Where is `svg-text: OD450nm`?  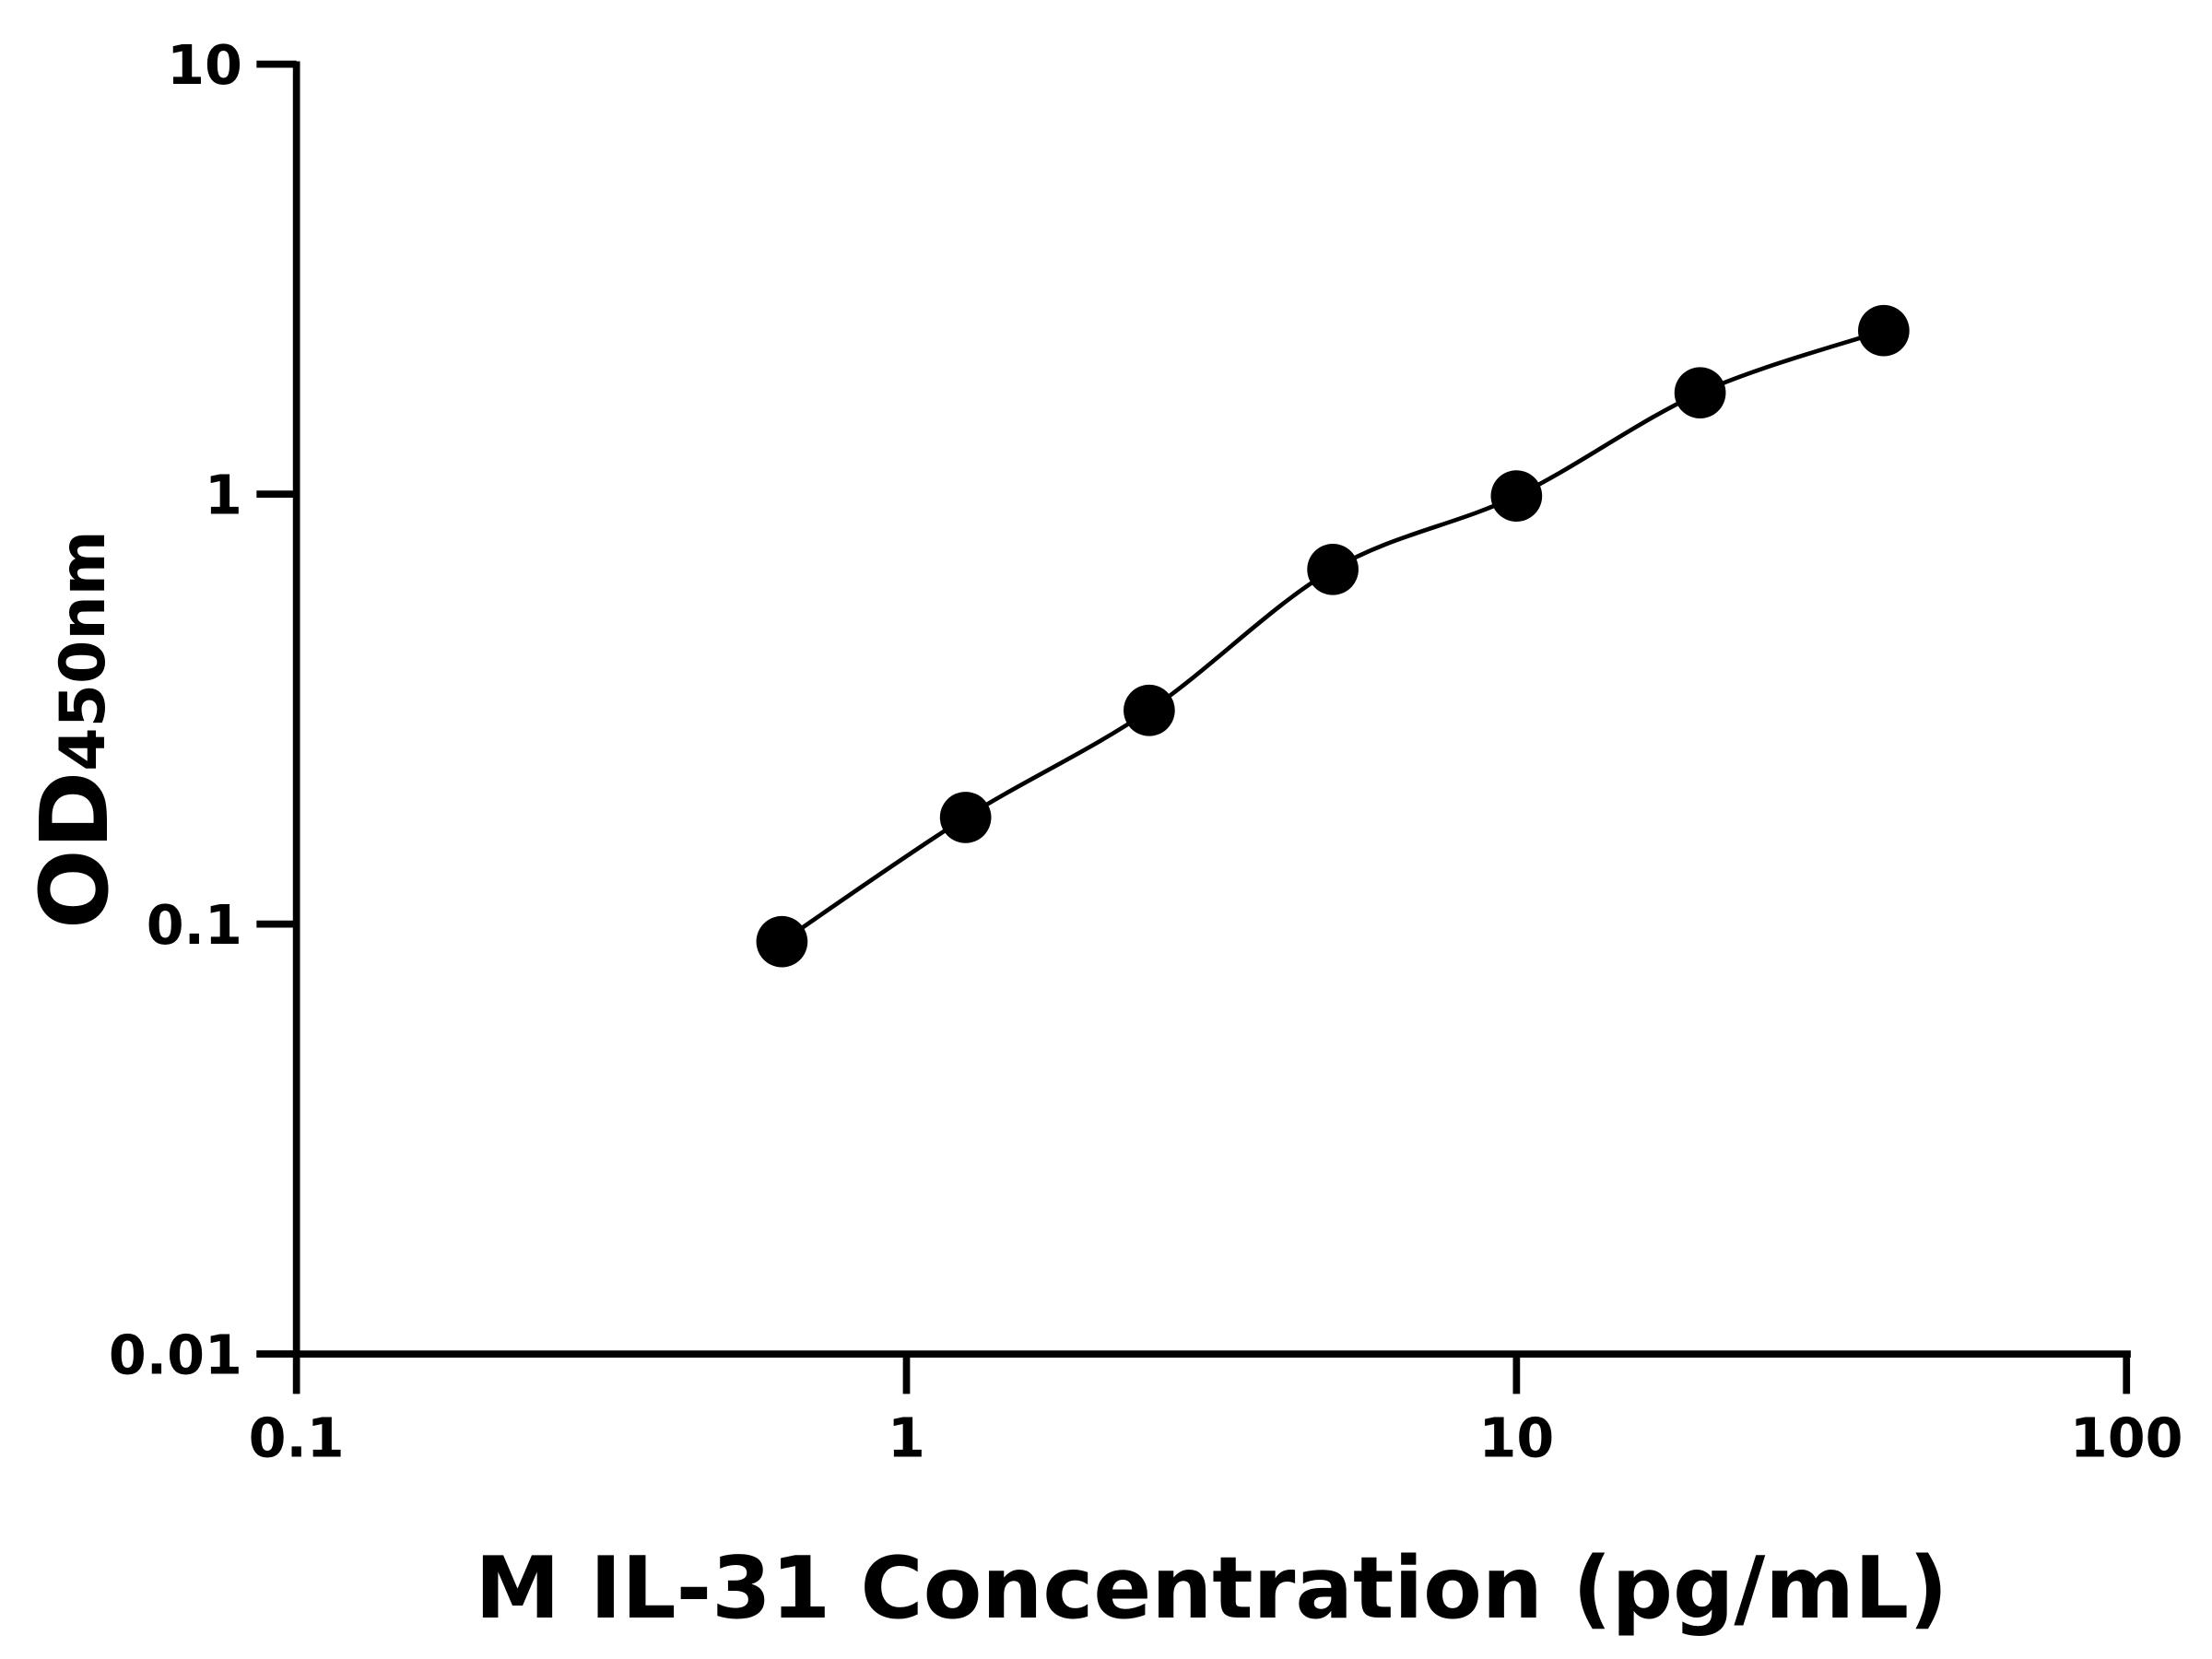 svg-text: OD450nm is located at coordinates (75, 729).